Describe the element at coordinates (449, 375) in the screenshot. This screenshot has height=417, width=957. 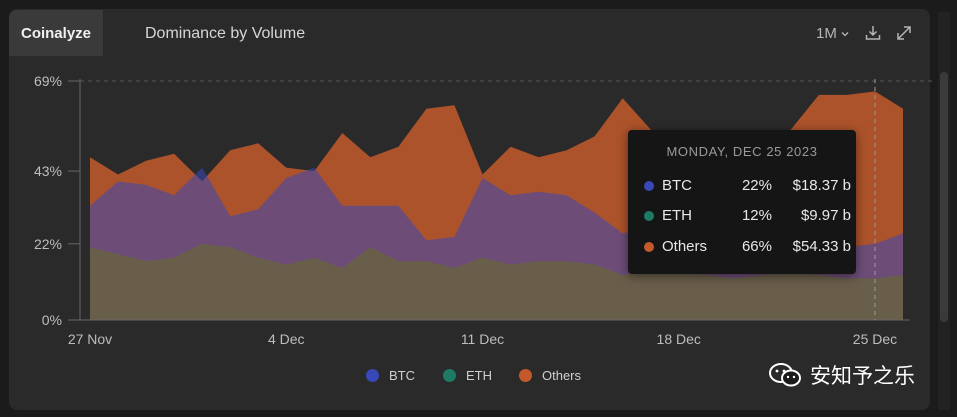
I see `eth-legend-dot-icon` at that location.